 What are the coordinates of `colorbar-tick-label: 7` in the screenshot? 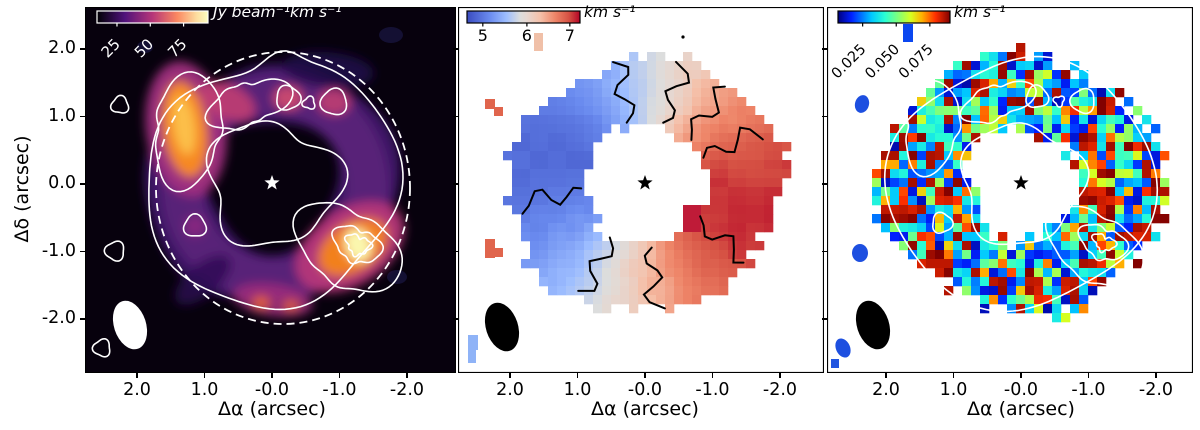 It's located at (570, 35).